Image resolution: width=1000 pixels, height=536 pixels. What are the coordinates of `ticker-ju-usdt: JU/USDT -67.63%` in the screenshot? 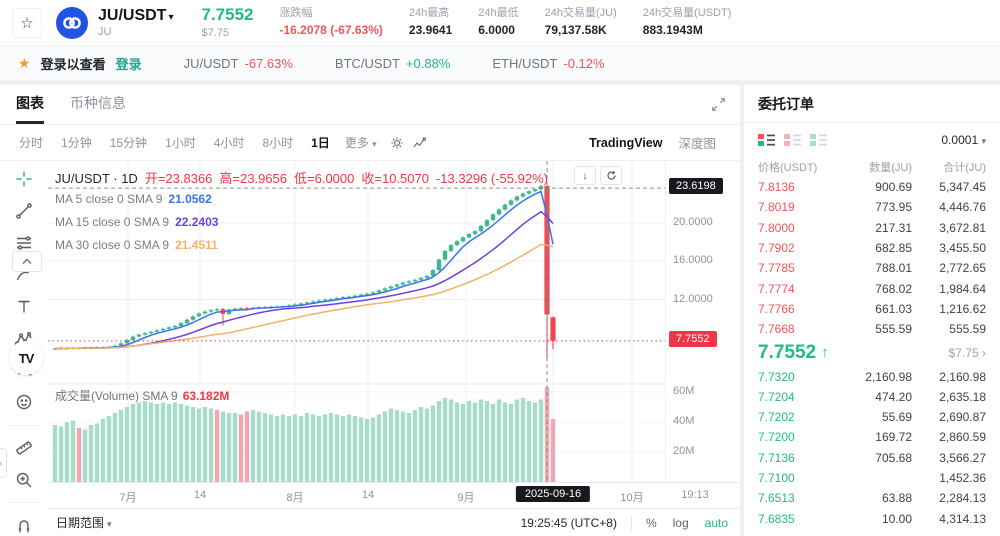 It's located at (238, 63).